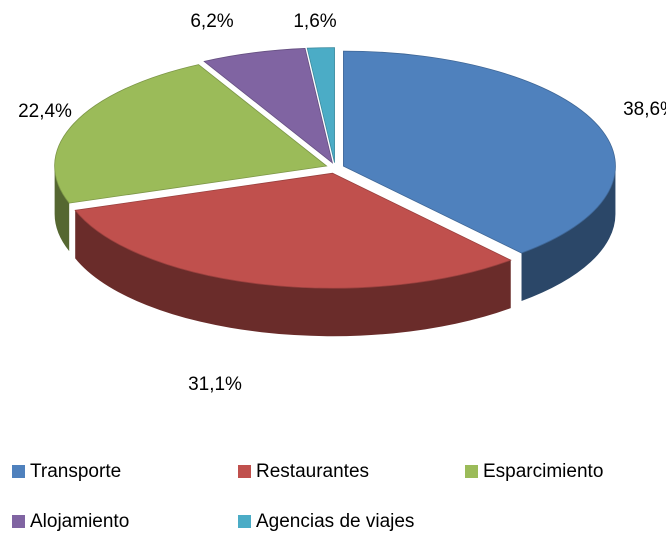 The height and width of the screenshot is (533, 666). I want to click on data-label: 1,6%, so click(314, 21).